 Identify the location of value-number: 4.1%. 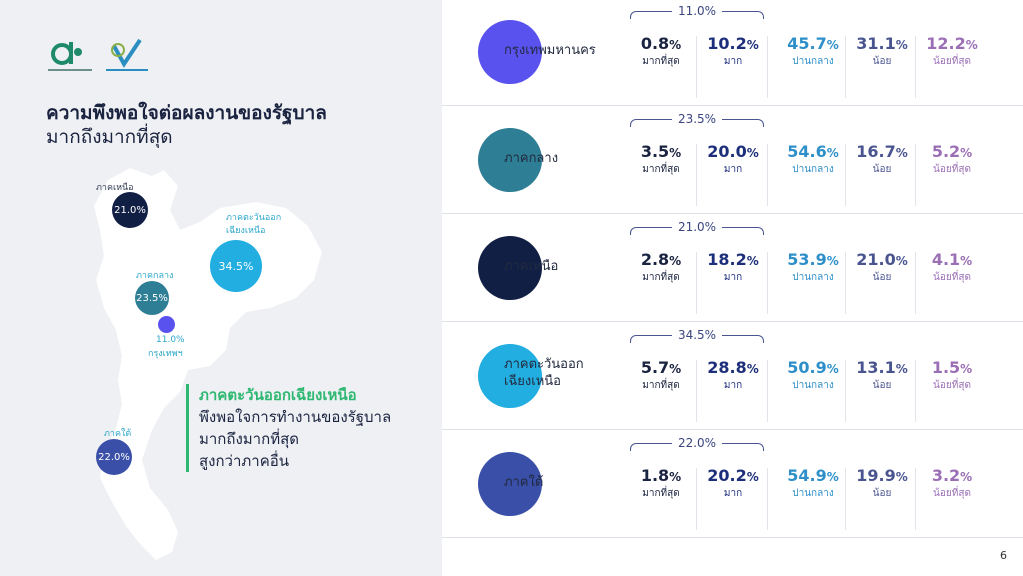
(952, 260).